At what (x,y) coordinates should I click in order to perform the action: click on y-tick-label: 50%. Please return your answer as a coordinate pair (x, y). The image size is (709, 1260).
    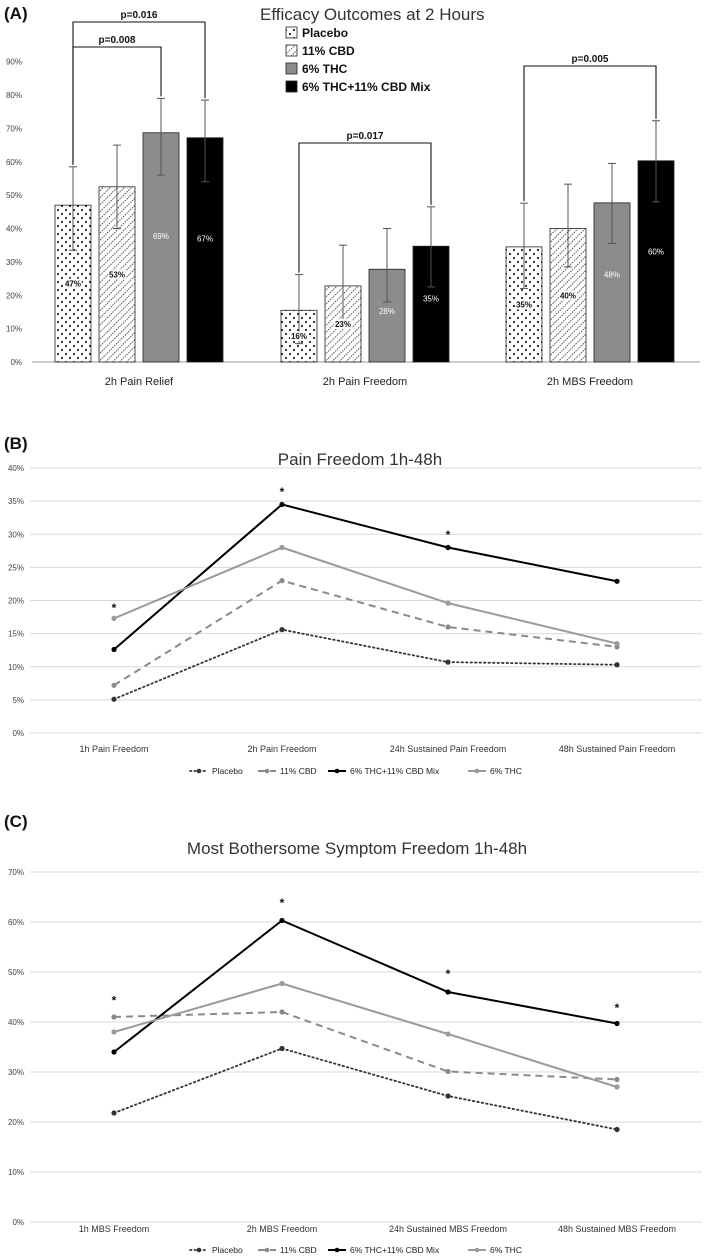
    Looking at the image, I should click on (16, 972).